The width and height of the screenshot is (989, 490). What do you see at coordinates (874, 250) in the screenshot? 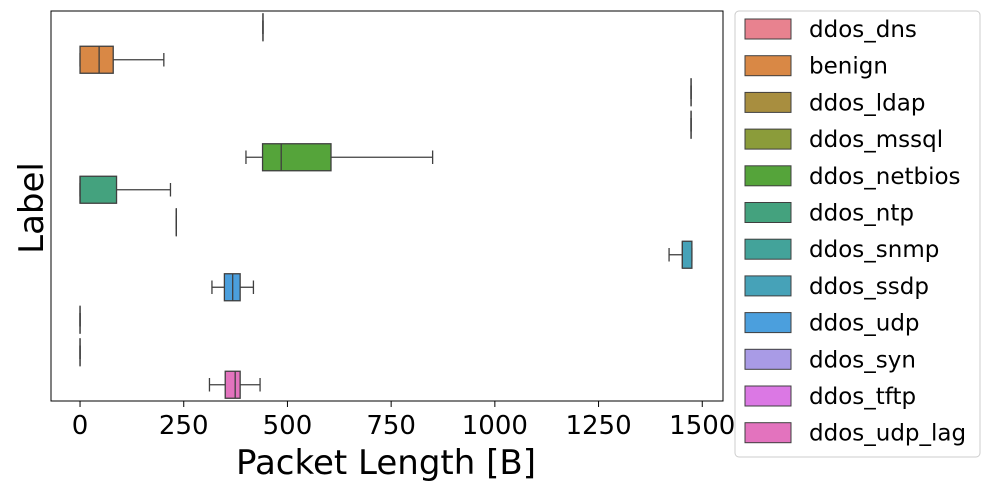
I see `legend-label: ddos_snmp` at bounding box center [874, 250].